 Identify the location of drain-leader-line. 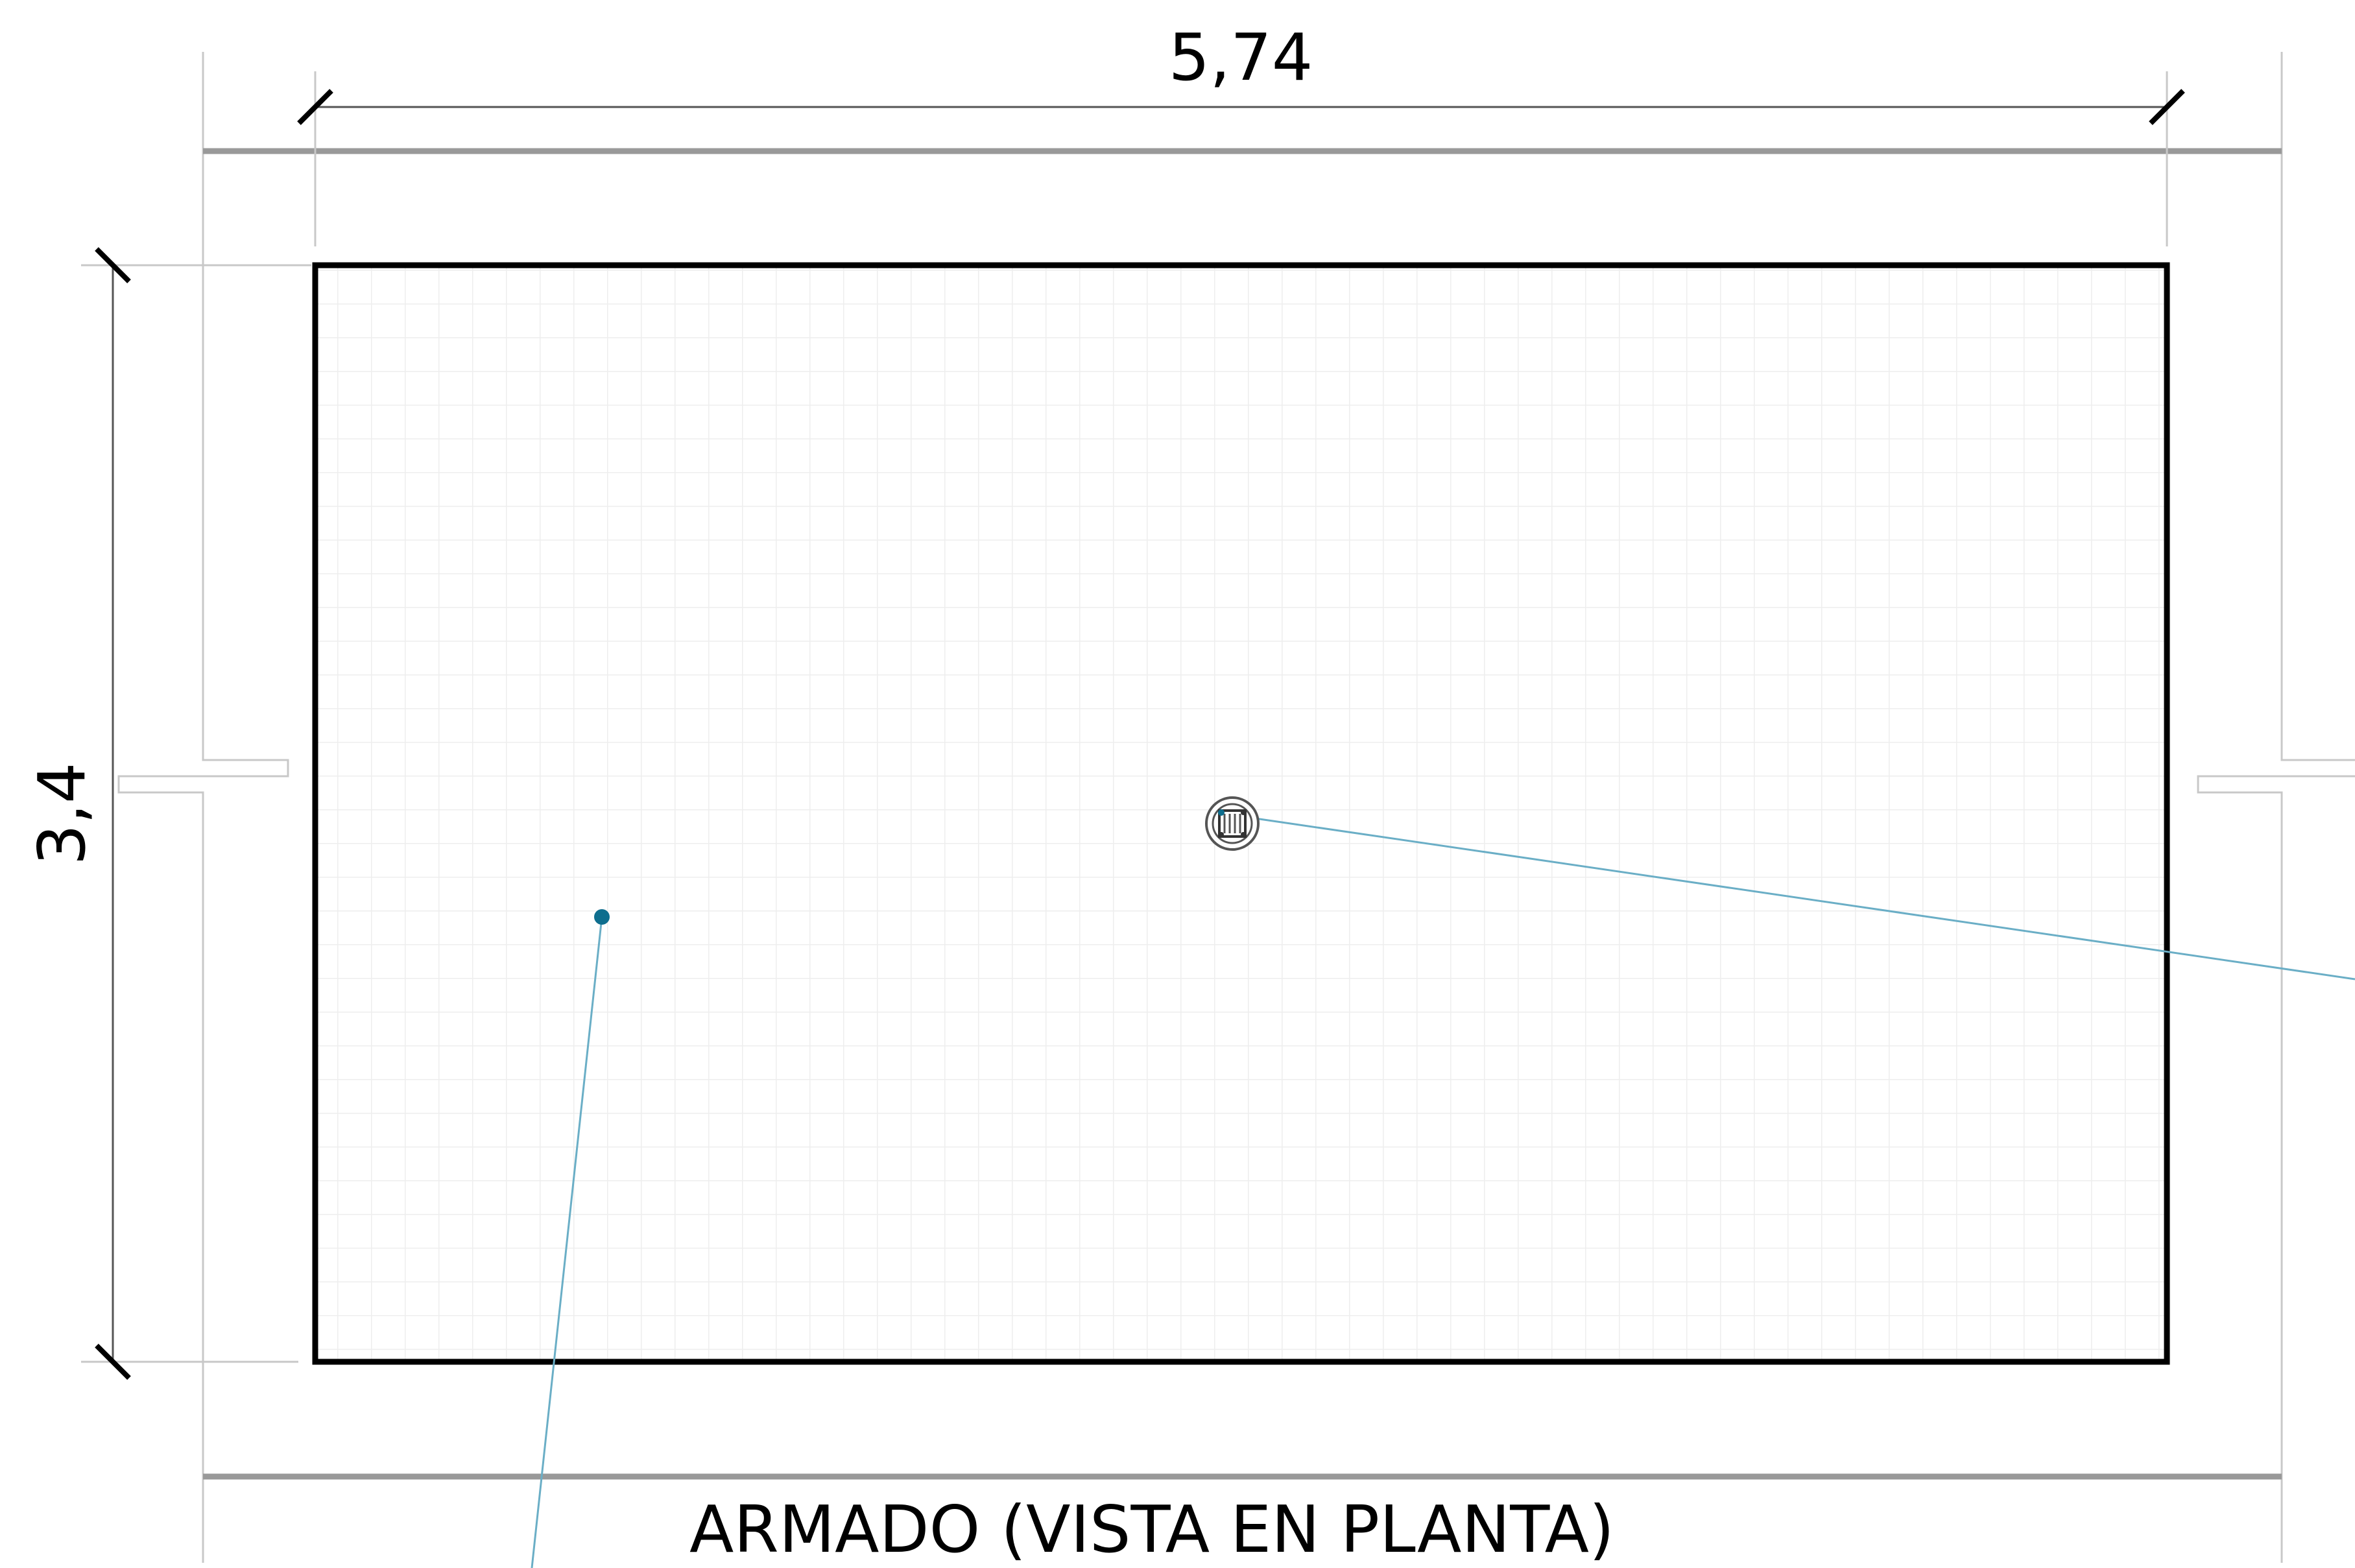
(1804, 898).